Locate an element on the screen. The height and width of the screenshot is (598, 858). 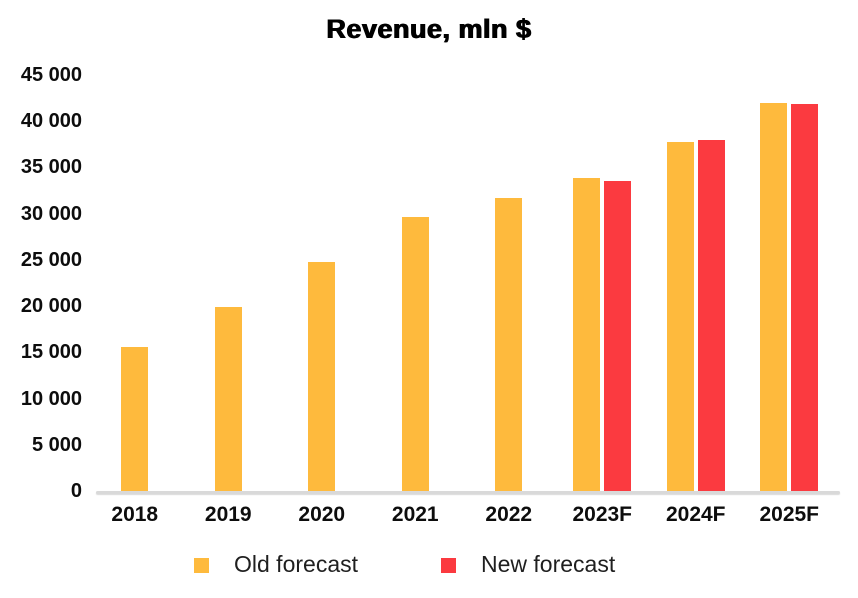
y-tick-label-0: 0 is located at coordinates (76, 491).